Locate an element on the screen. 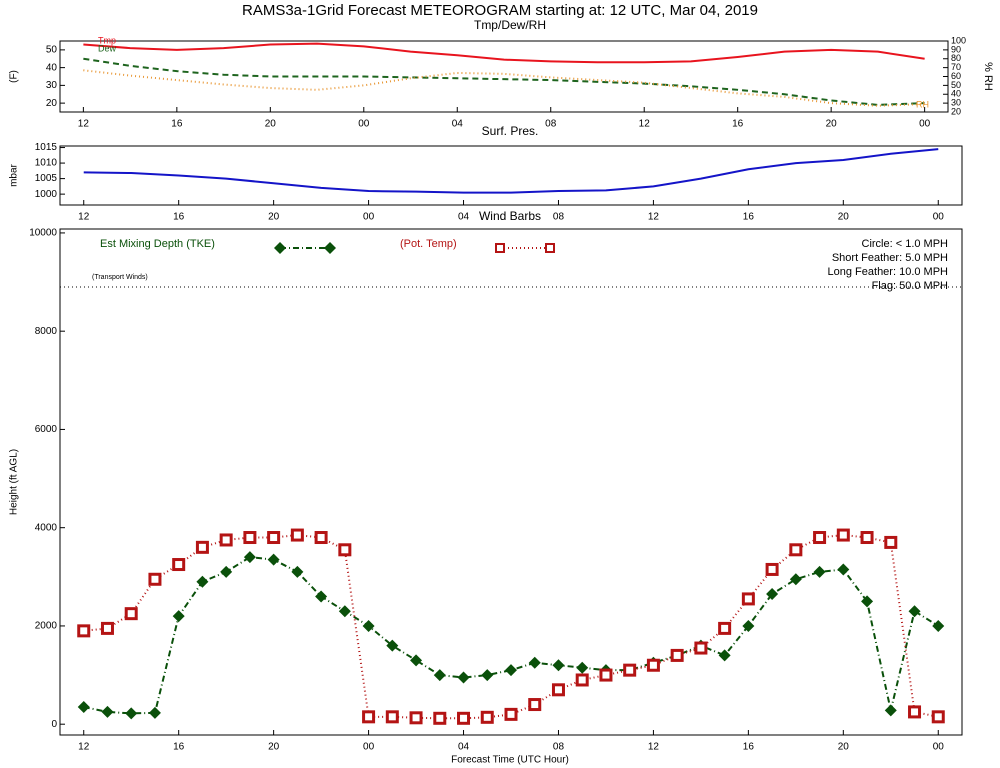 Image resolution: width=1000 pixels, height=768 pixels. y-tick-label: 30 is located at coordinates (52, 85).